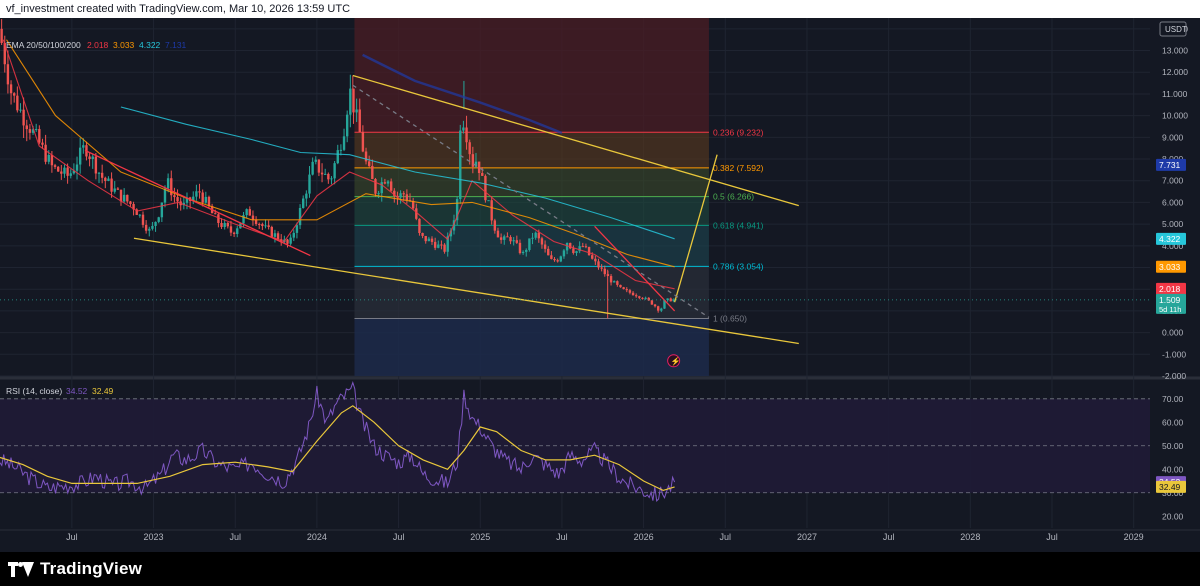  What do you see at coordinates (150, 45) in the screenshot?
I see `ema-legend-value: 4.322` at bounding box center [150, 45].